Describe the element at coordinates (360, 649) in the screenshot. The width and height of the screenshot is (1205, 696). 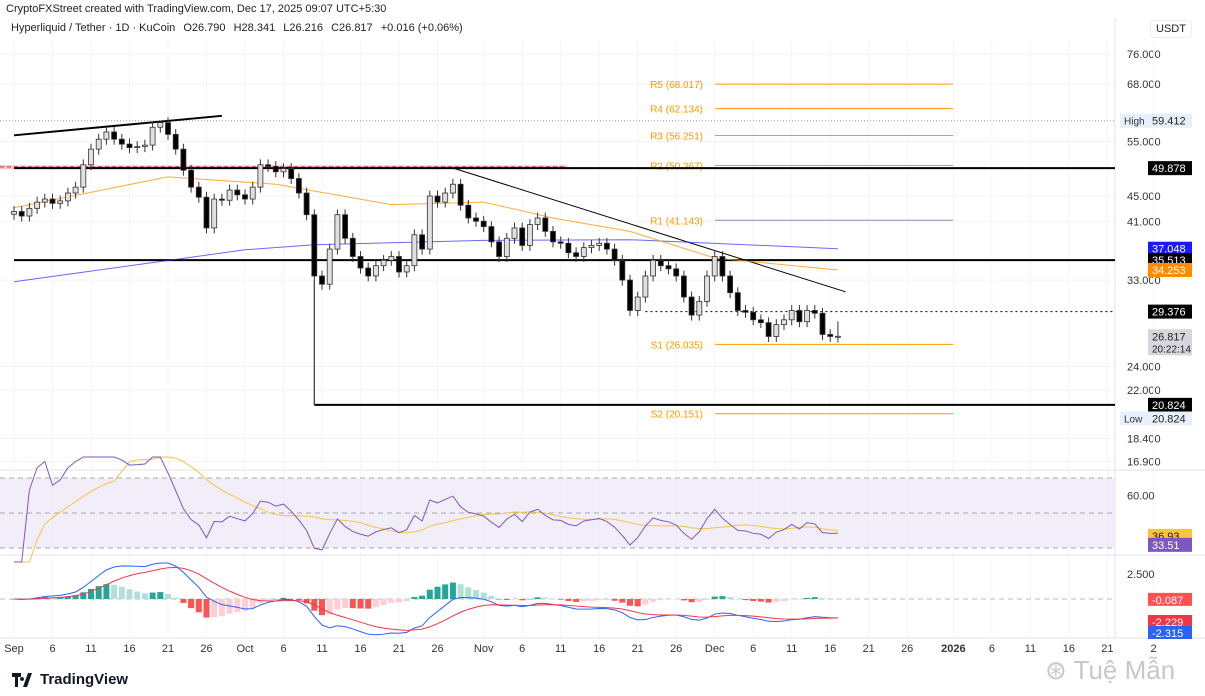
I see `x-tick-label: 16` at that location.